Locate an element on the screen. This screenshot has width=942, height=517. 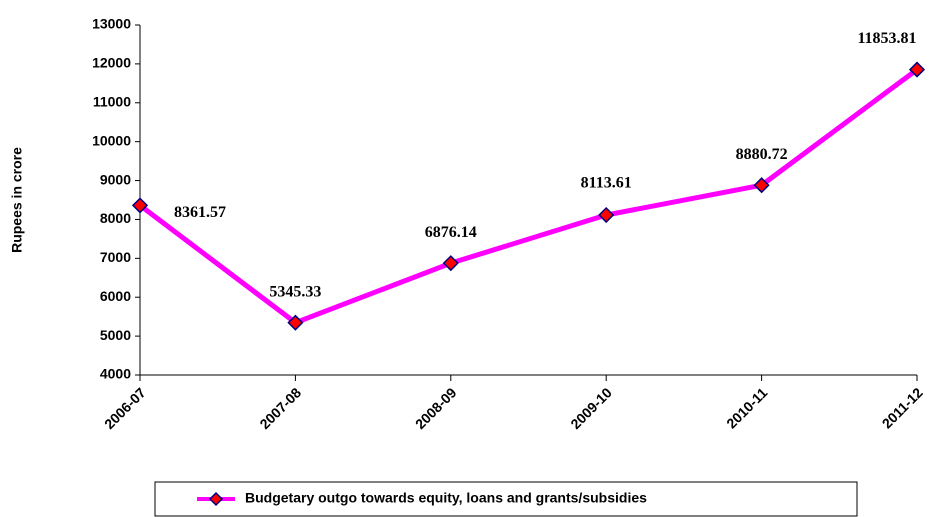
data-label: 8113.61 is located at coordinates (606, 183).